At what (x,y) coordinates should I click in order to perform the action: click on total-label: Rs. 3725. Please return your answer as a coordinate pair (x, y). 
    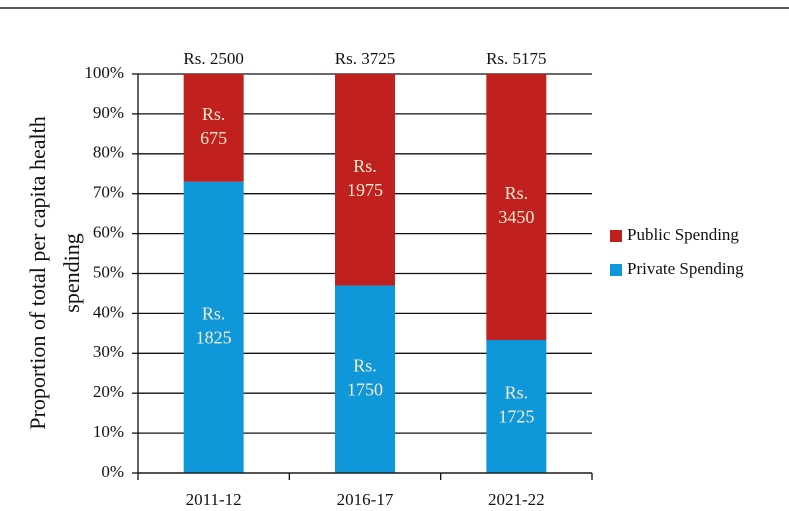
    Looking at the image, I should click on (365, 58).